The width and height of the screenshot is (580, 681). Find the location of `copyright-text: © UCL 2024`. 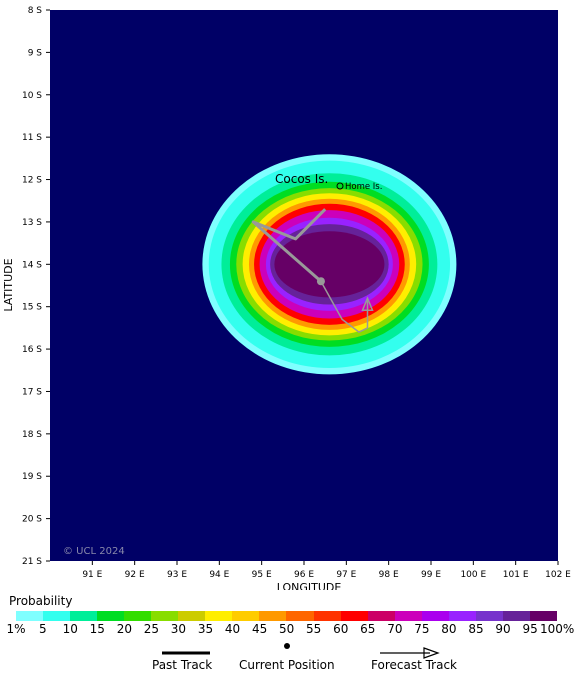

copyright-text: © UCL 2024 is located at coordinates (94, 551).